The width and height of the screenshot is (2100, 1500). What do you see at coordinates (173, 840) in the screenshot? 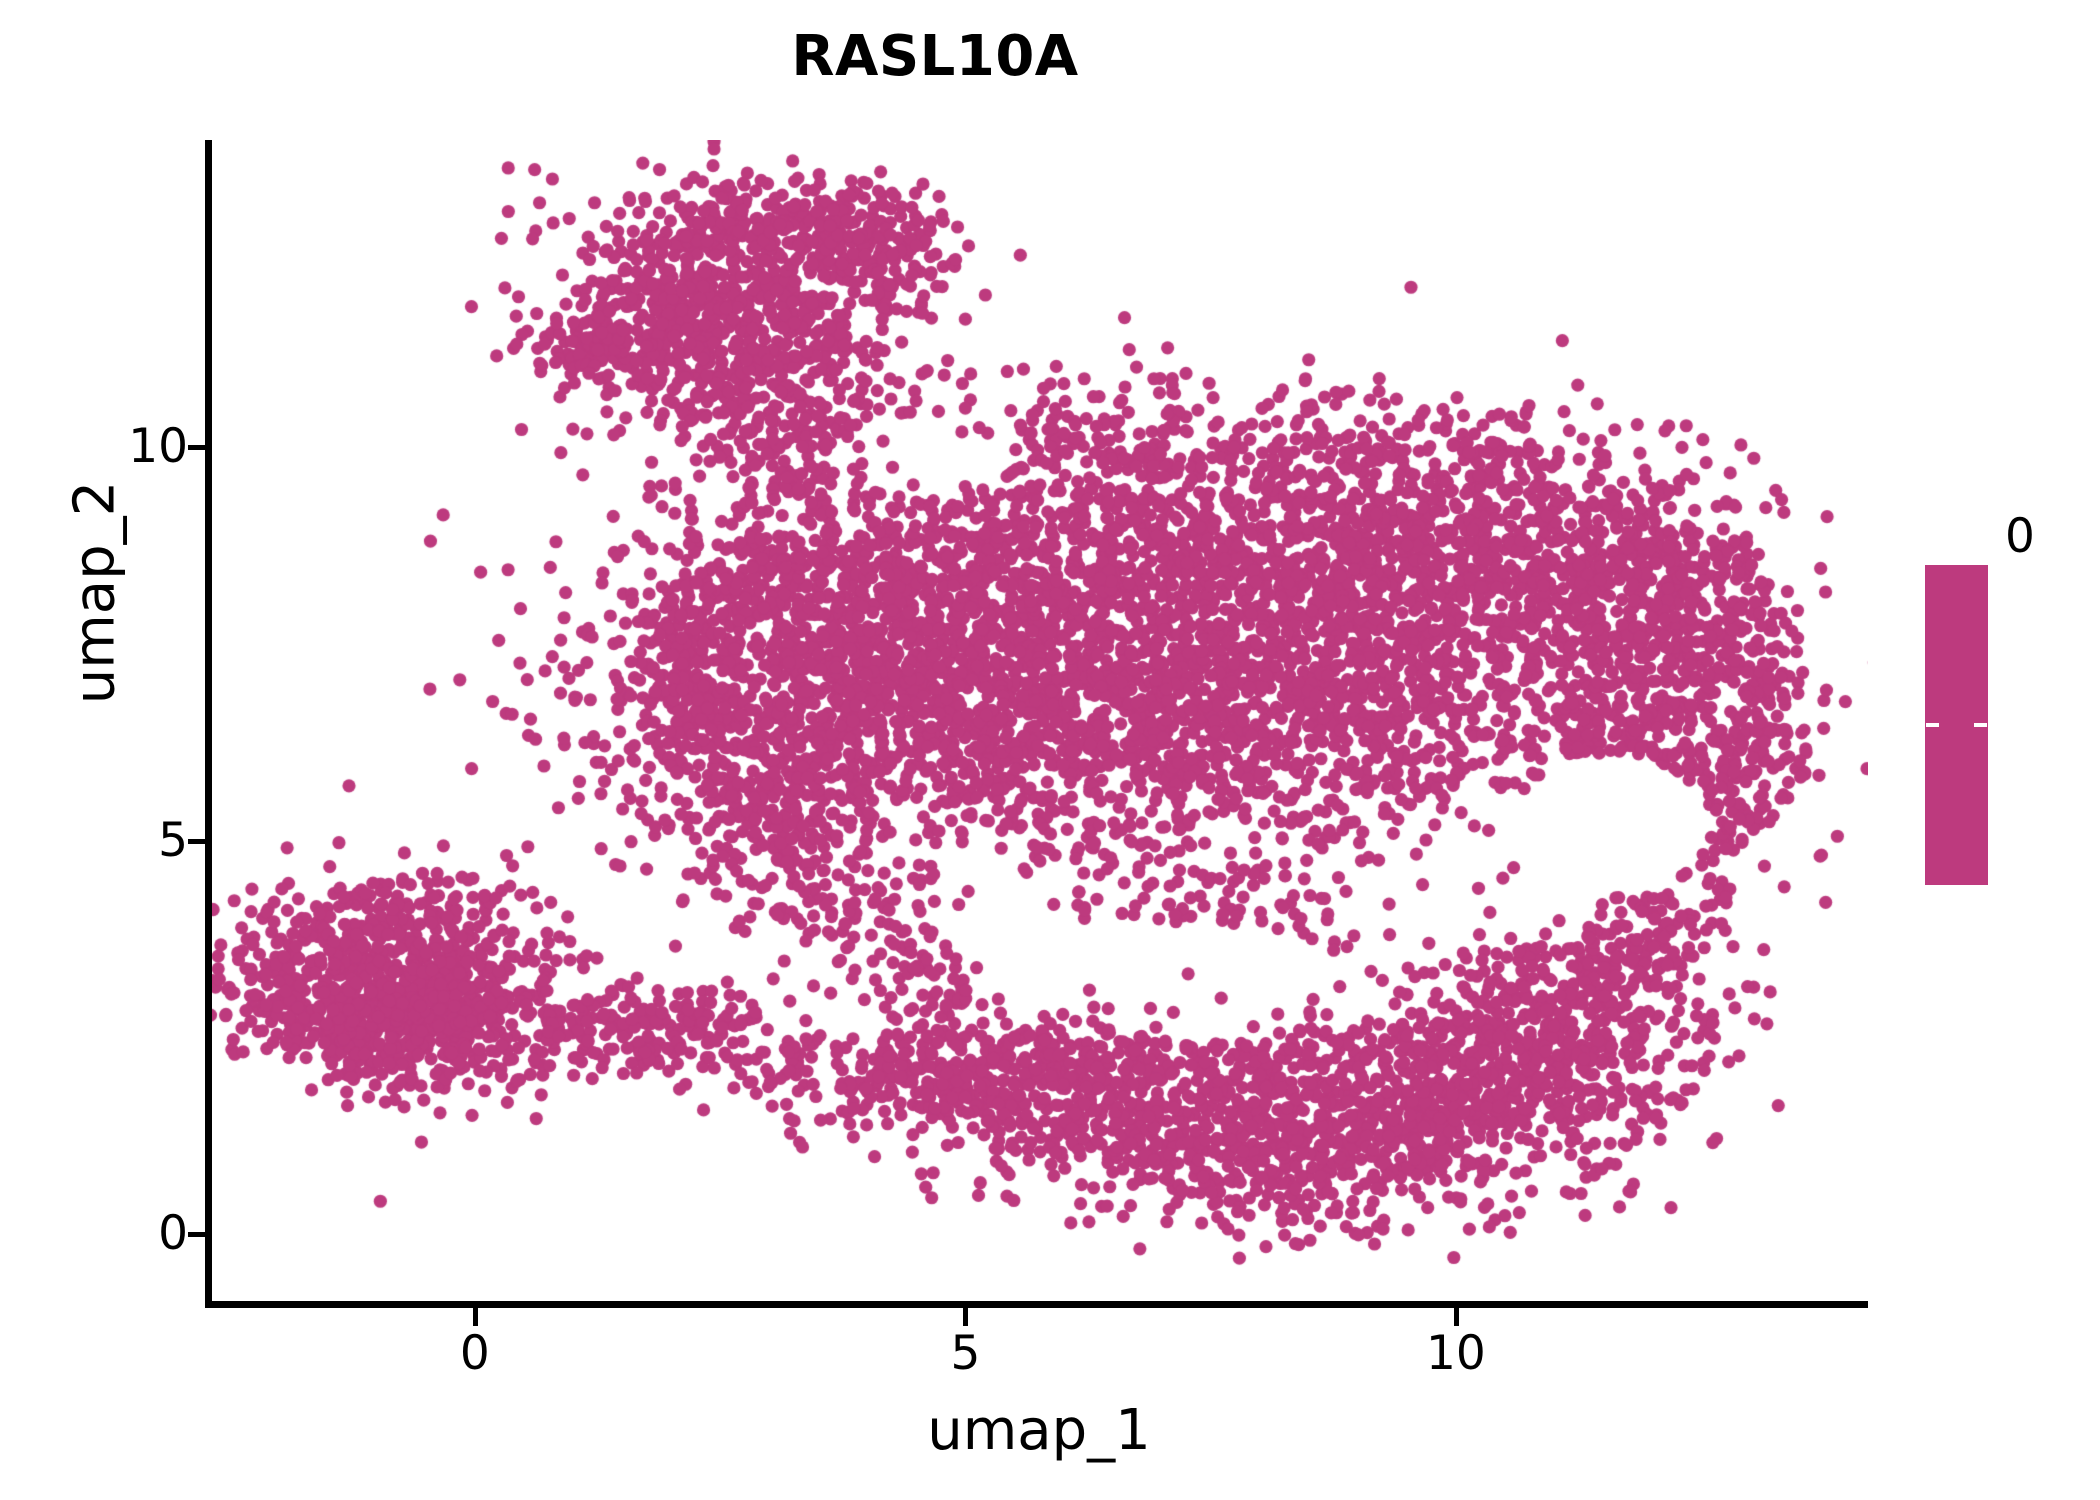
I see `y-tick-label: 5` at bounding box center [173, 840].